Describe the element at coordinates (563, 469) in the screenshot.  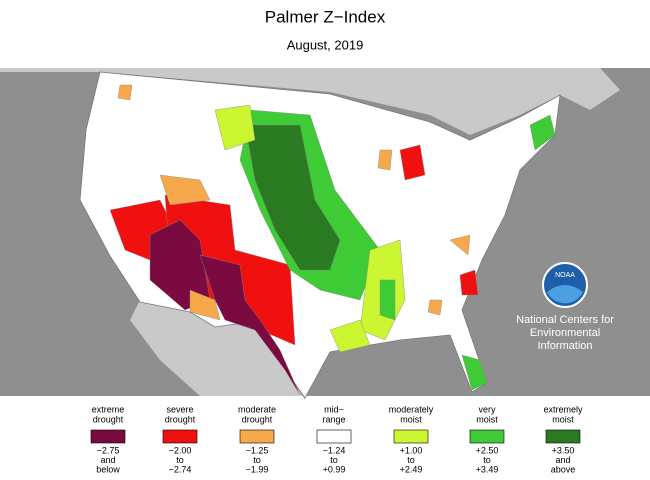
I see `legend-range: above` at that location.